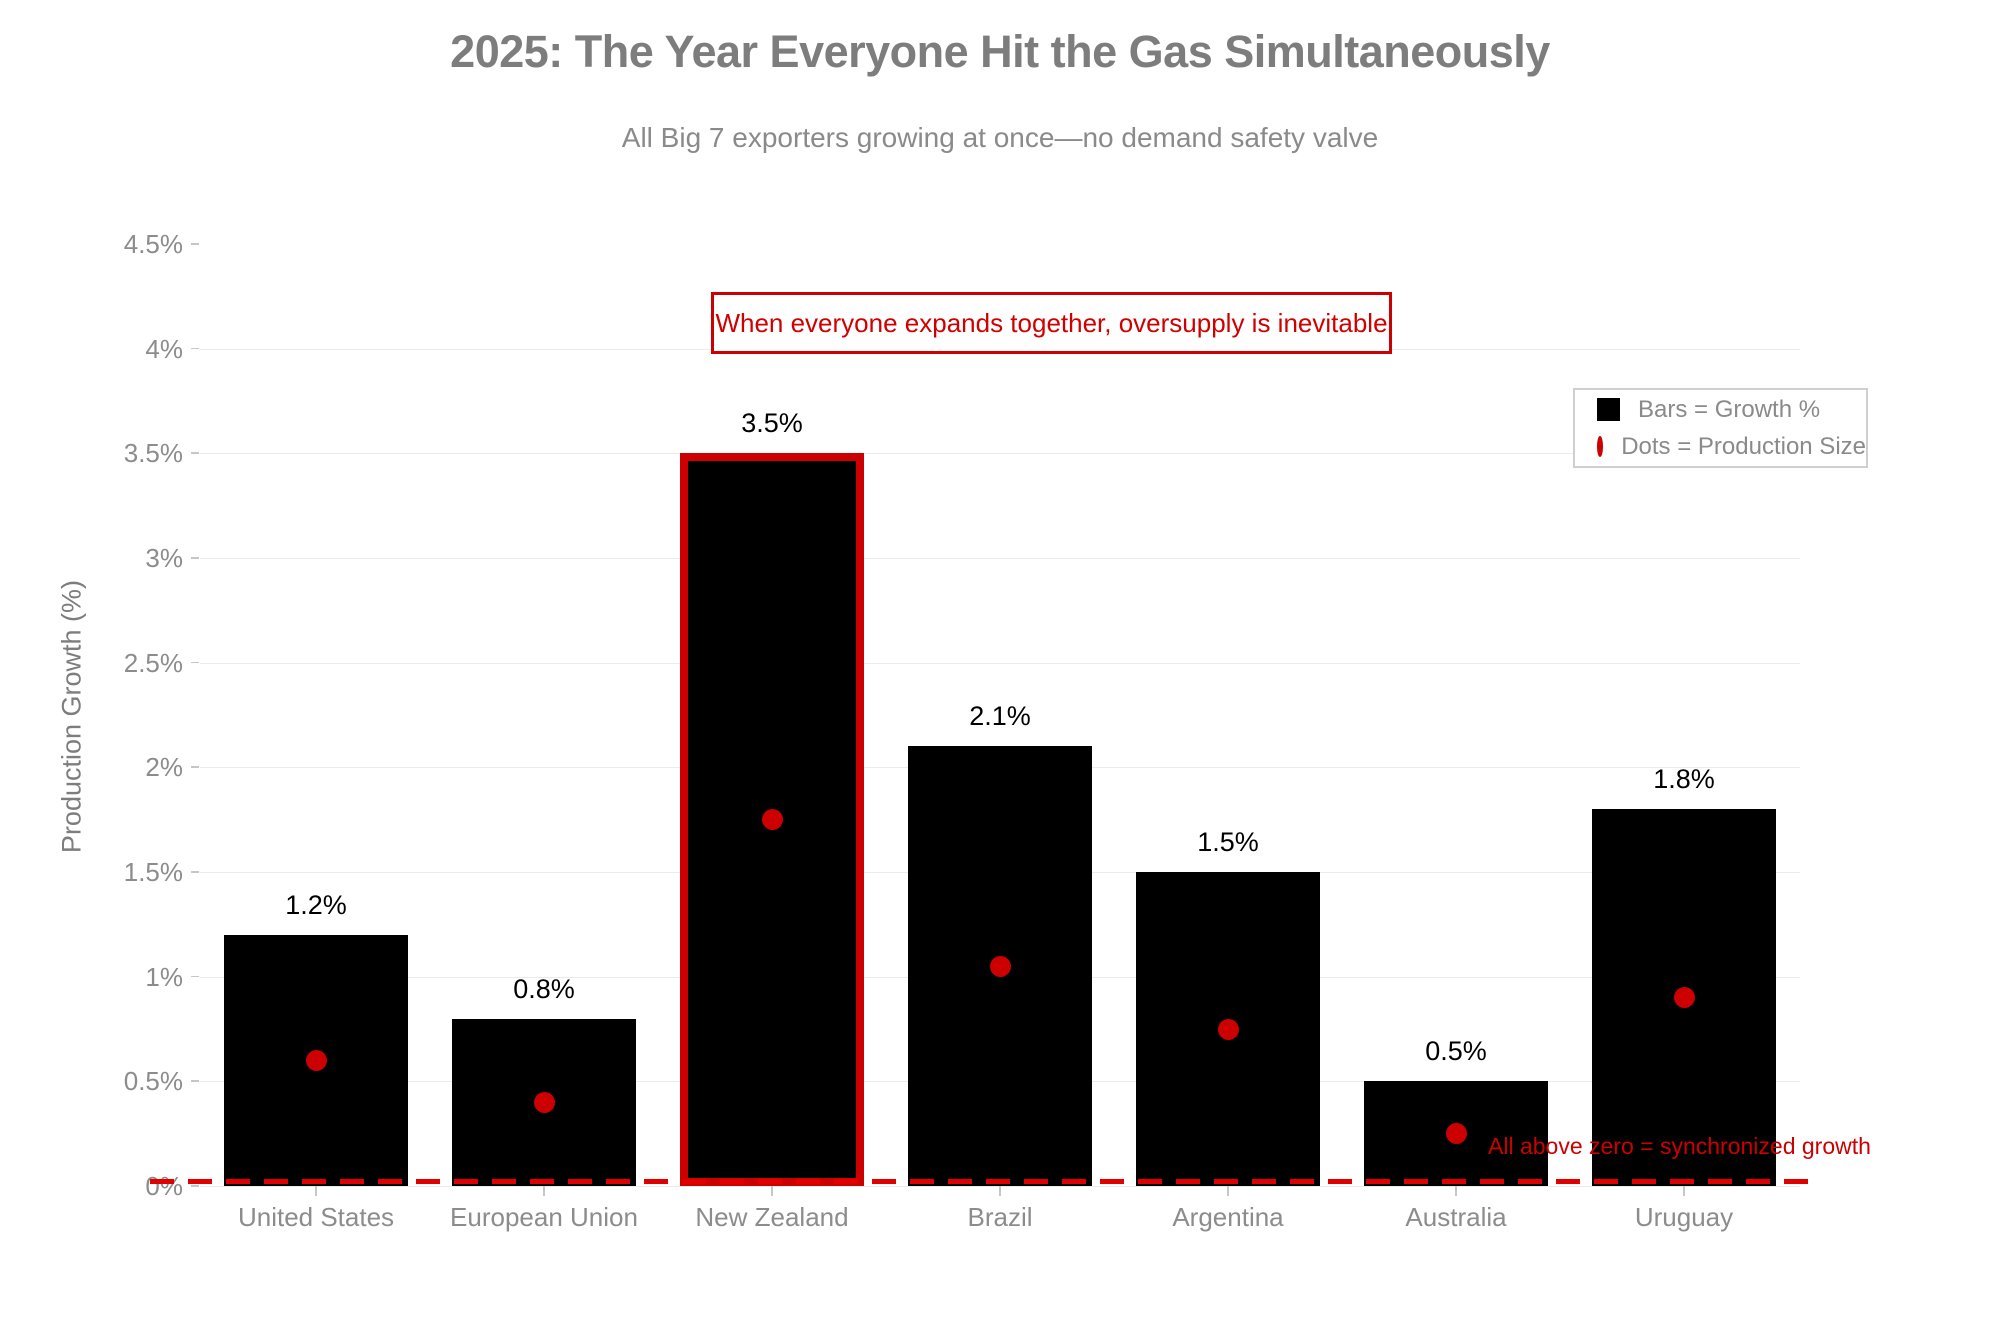 The image size is (2000, 1333). Describe the element at coordinates (1000, 1217) in the screenshot. I see `category-label-brazil: Brazil` at that location.